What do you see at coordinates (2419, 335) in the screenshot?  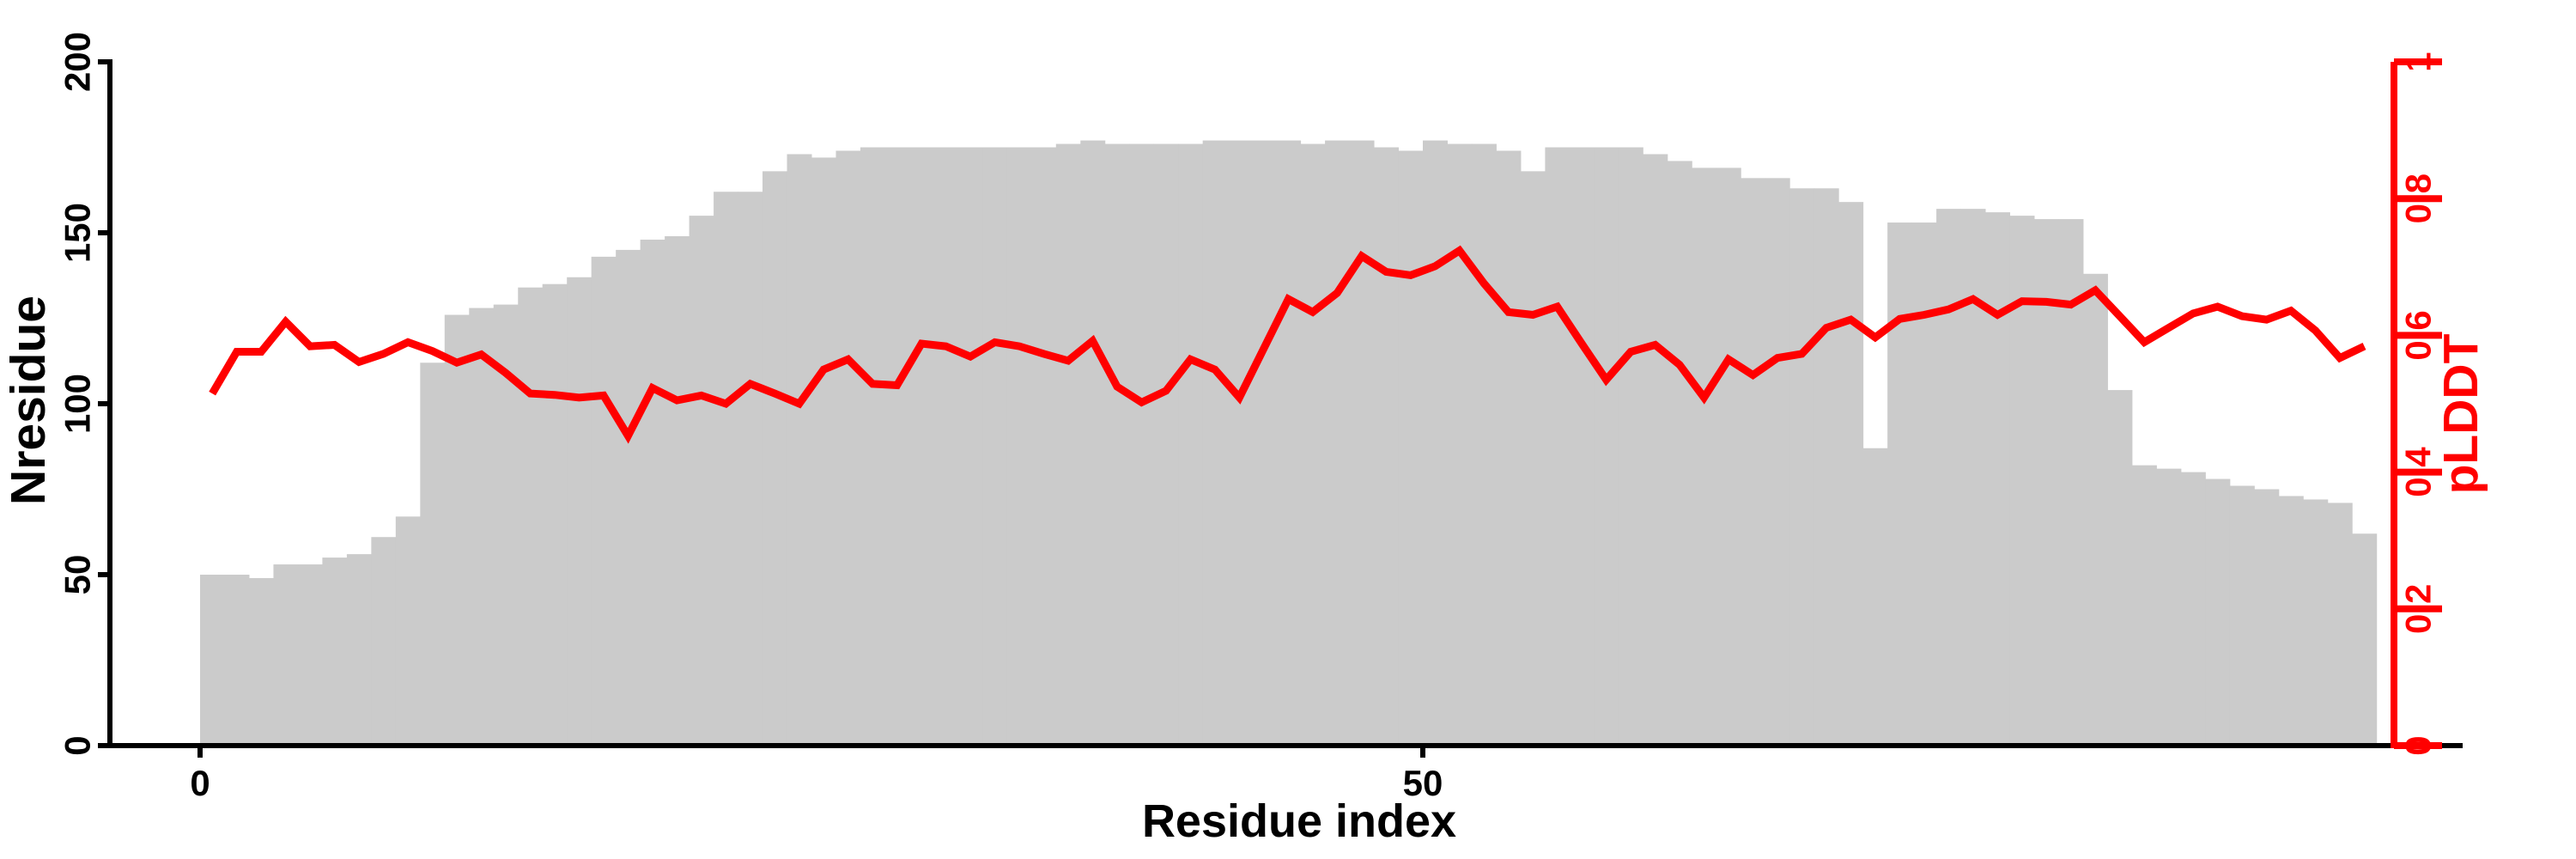 I see `right-tick-label: 0.6` at bounding box center [2419, 335].